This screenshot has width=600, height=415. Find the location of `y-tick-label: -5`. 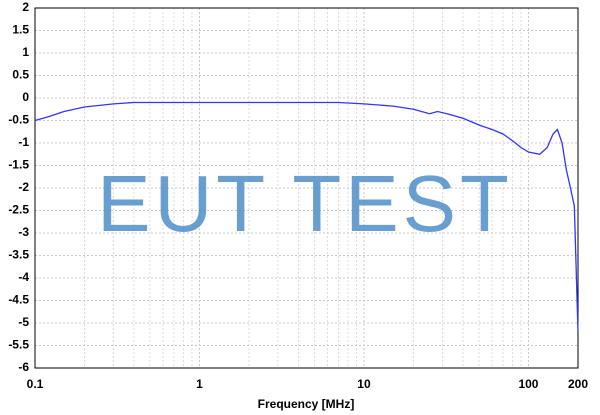

y-tick-label: -5 is located at coordinates (23, 322).